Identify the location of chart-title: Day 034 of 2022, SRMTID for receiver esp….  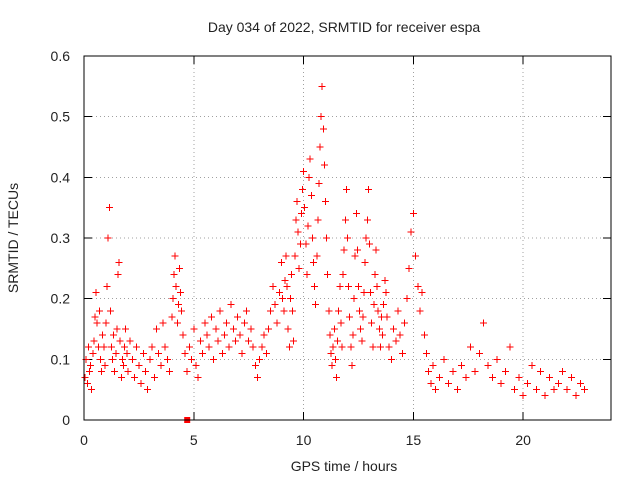
(344, 27).